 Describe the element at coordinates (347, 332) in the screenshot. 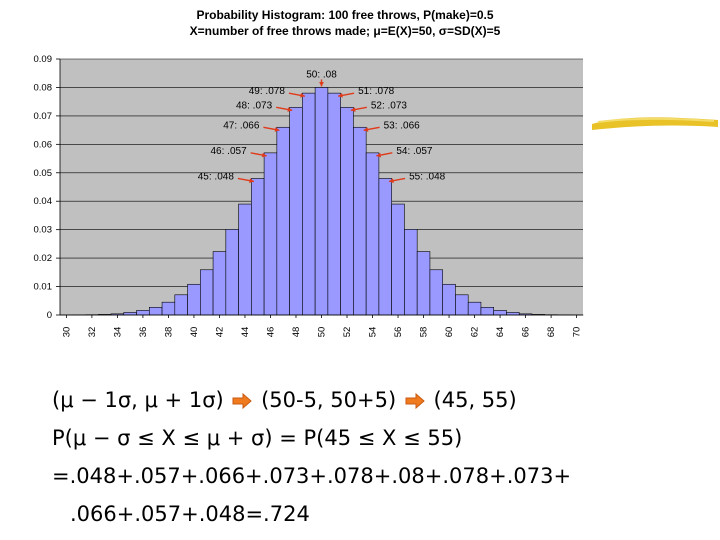

I see `x-tick-label: 52` at that location.